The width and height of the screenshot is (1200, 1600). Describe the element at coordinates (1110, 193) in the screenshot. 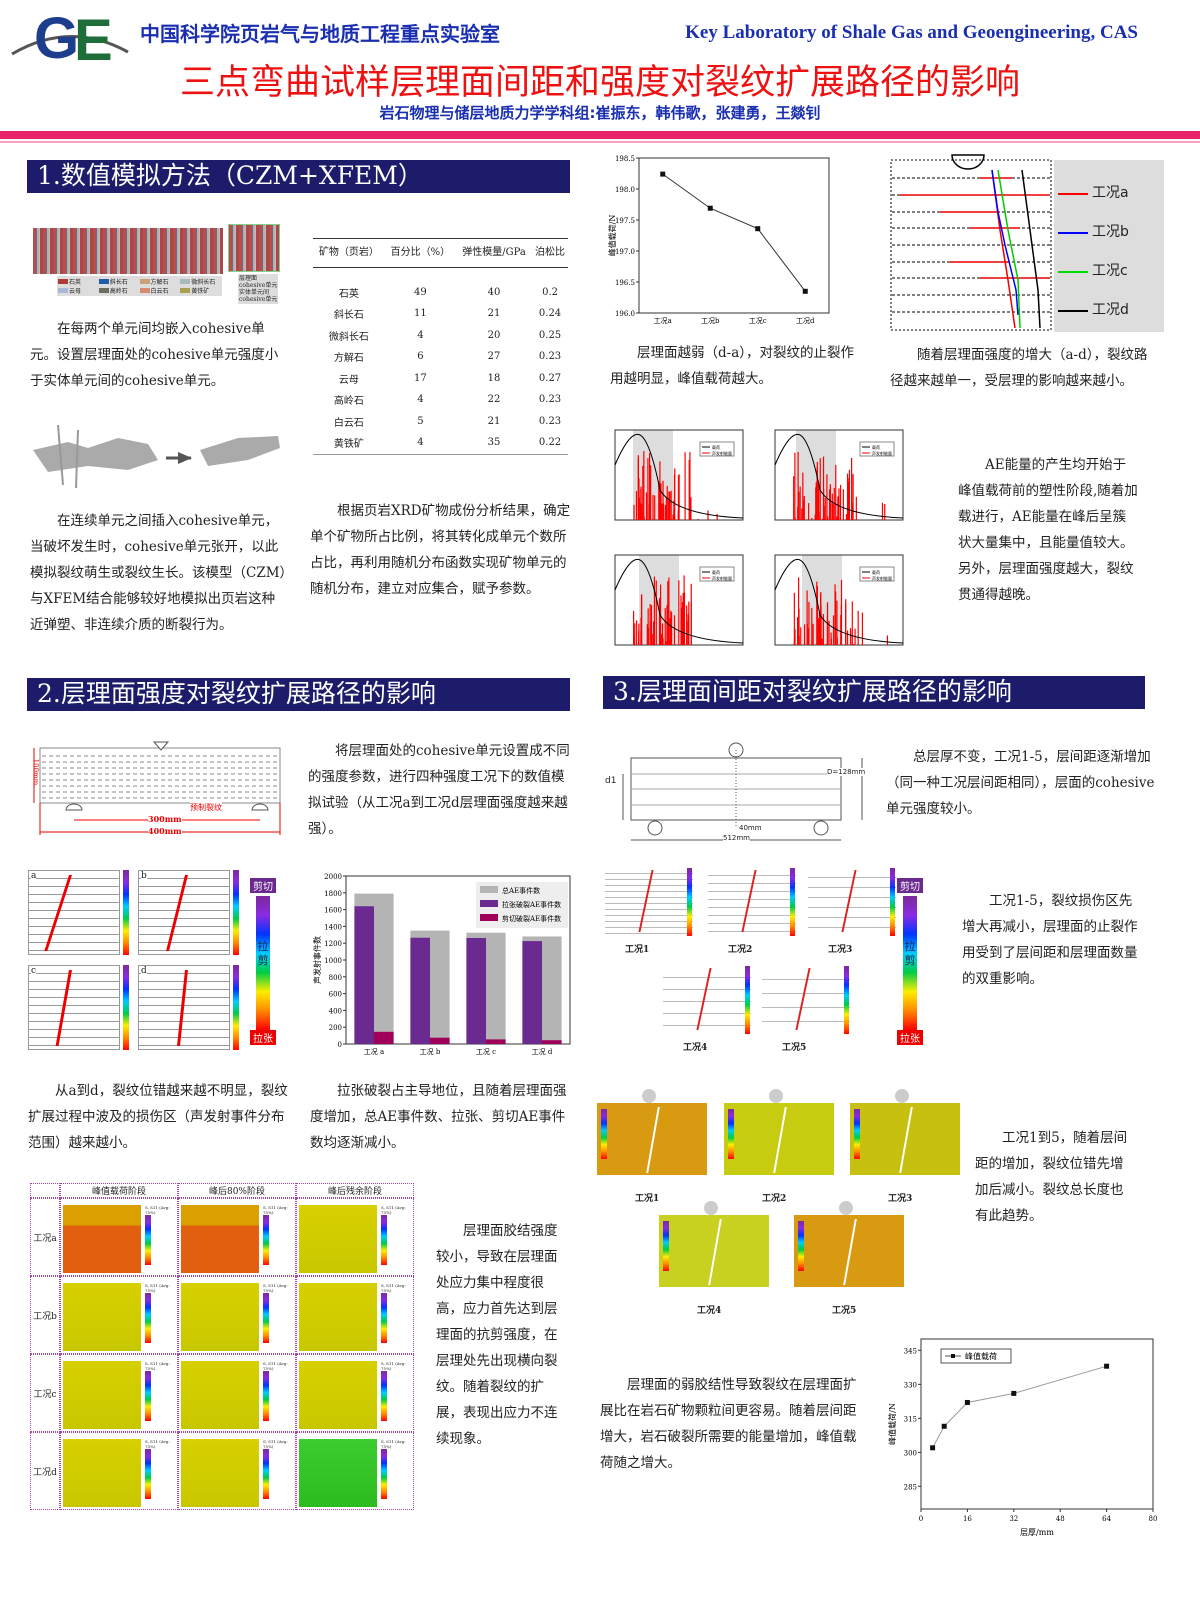

I see `legend-label: 工况a` at that location.